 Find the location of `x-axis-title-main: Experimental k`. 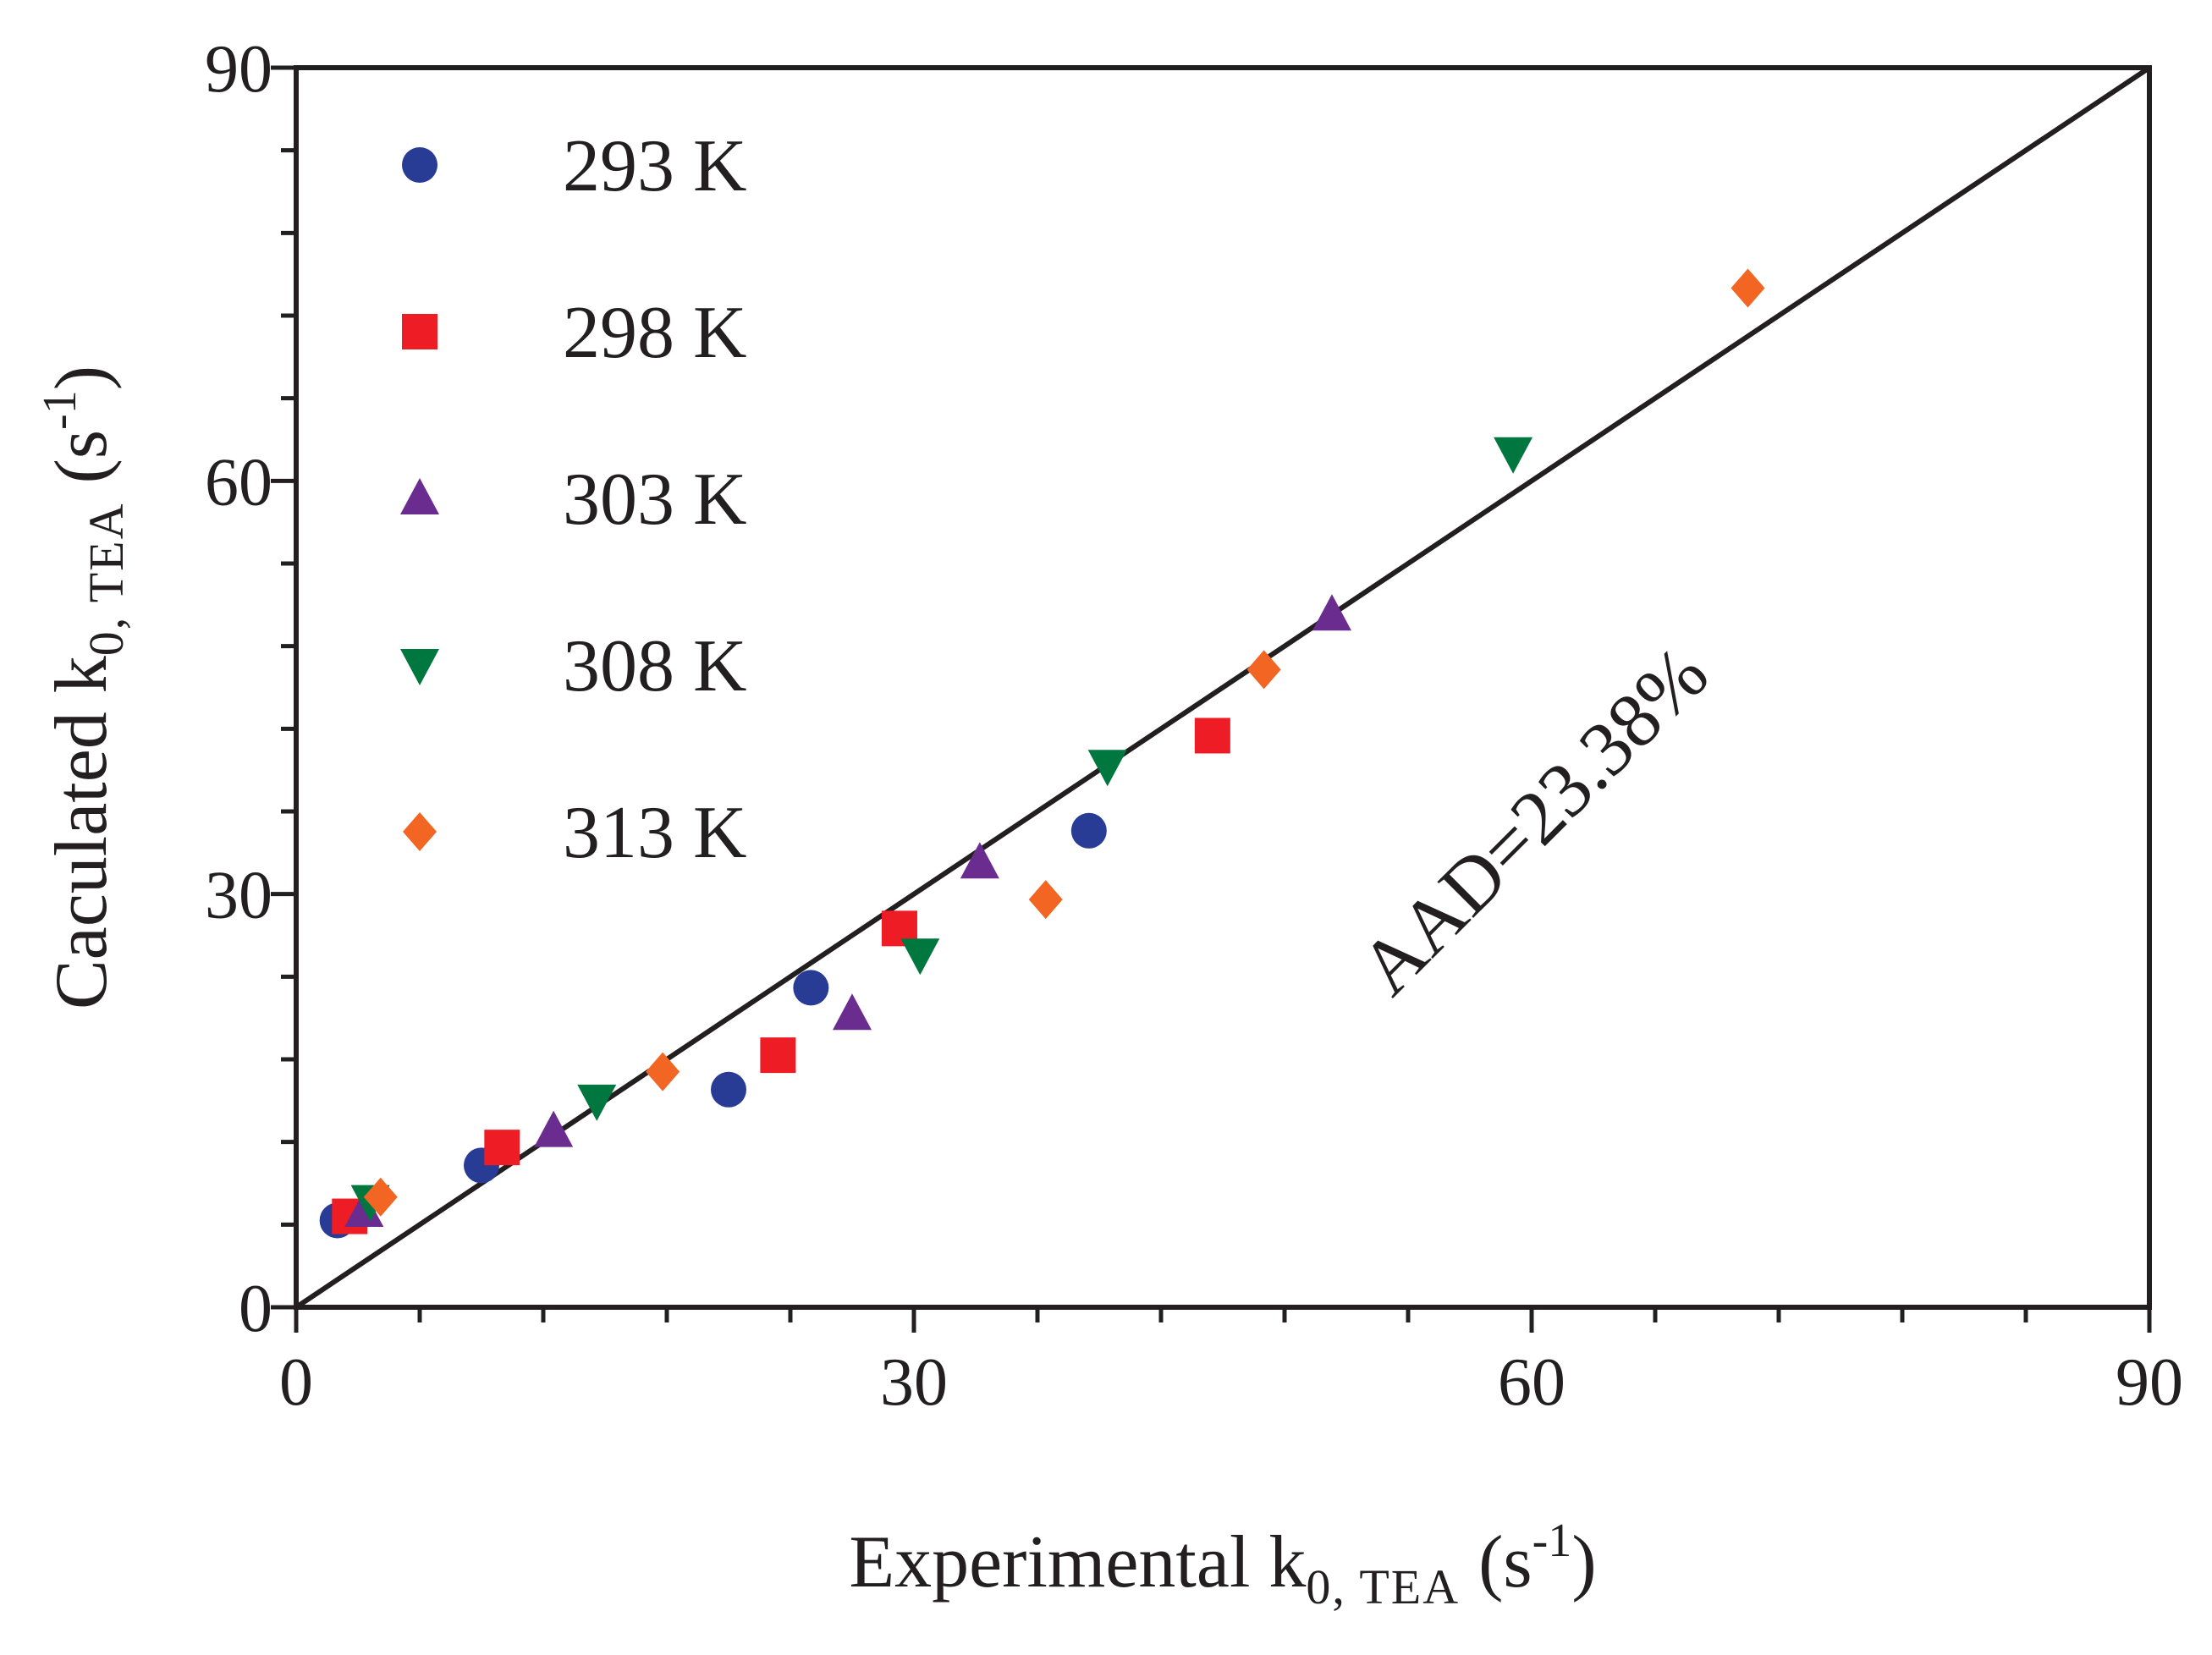

x-axis-title-main: Experimental k is located at coordinates (1077, 1562).